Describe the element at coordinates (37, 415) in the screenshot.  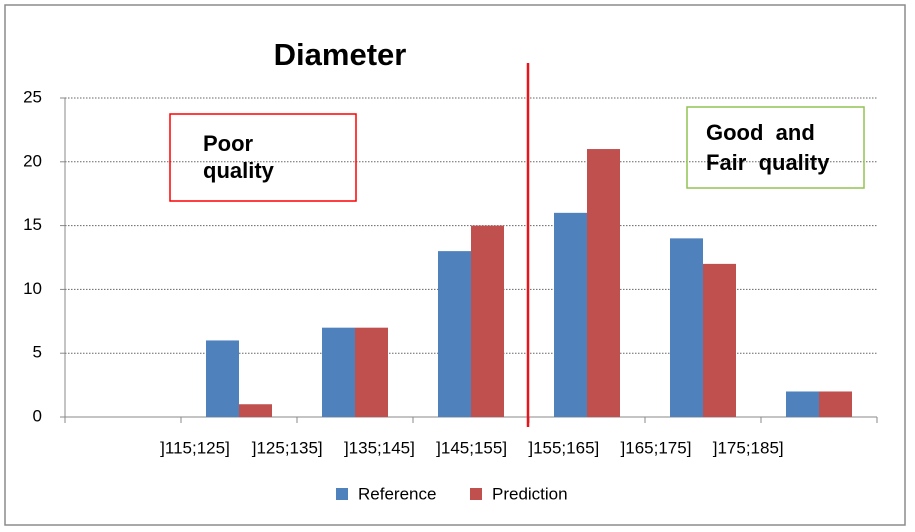
I see `y-tick-label: 0` at that location.